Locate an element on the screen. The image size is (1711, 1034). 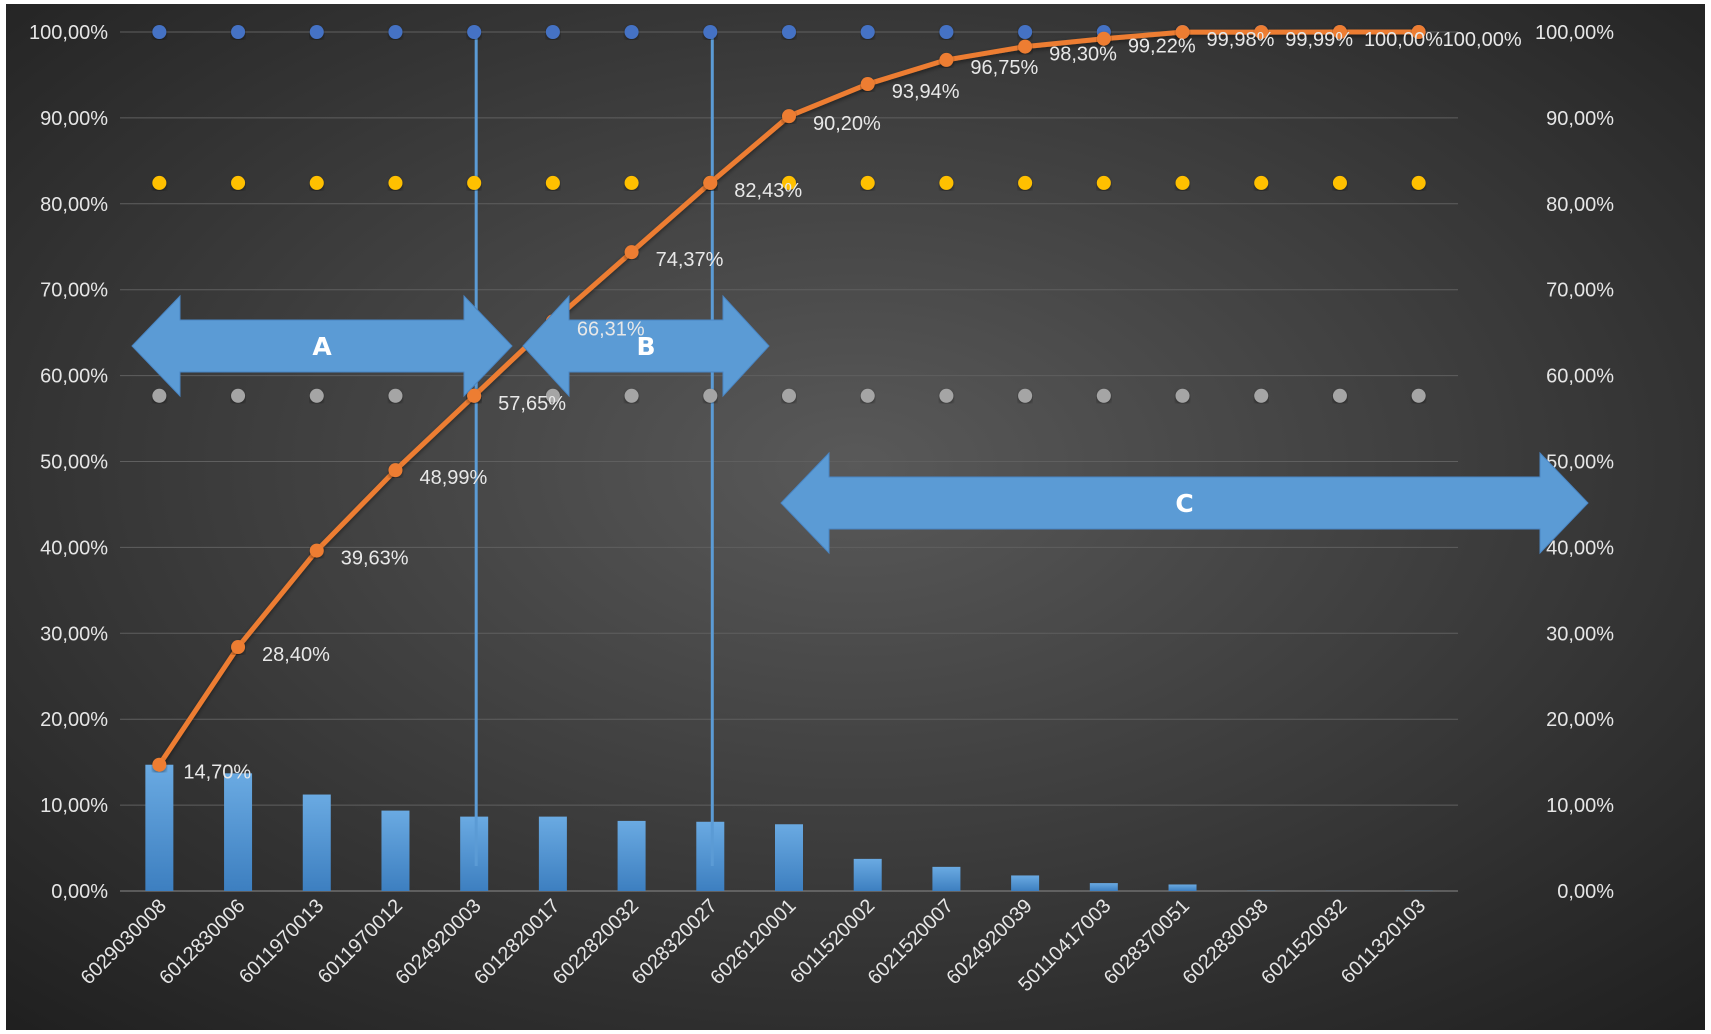
y2-tick-label: 70,00% is located at coordinates (1580, 291).